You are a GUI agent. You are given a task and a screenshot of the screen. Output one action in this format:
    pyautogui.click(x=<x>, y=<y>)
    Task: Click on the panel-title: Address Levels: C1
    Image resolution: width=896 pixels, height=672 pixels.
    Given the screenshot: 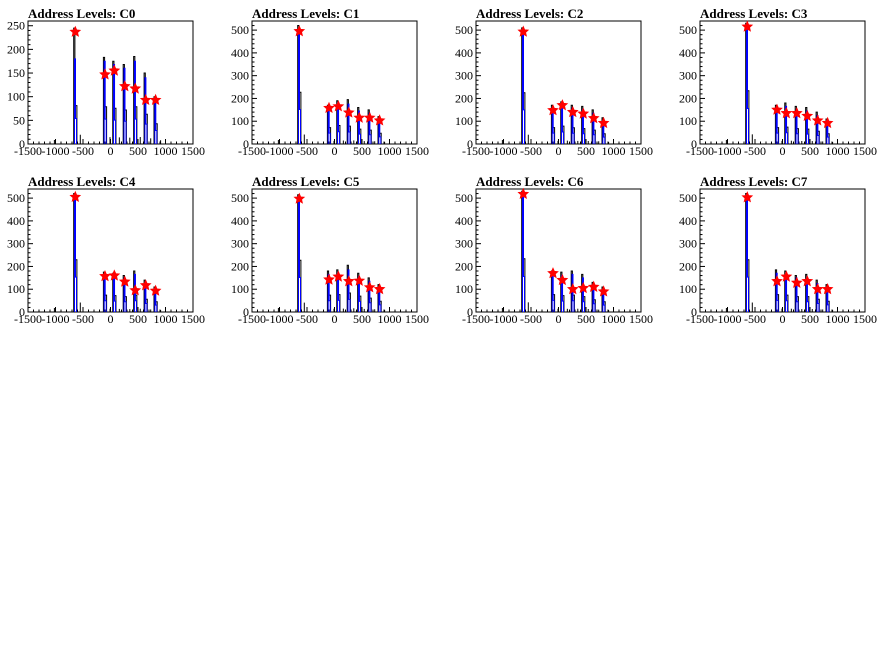 What is the action you would take?
    pyautogui.click(x=305, y=13)
    